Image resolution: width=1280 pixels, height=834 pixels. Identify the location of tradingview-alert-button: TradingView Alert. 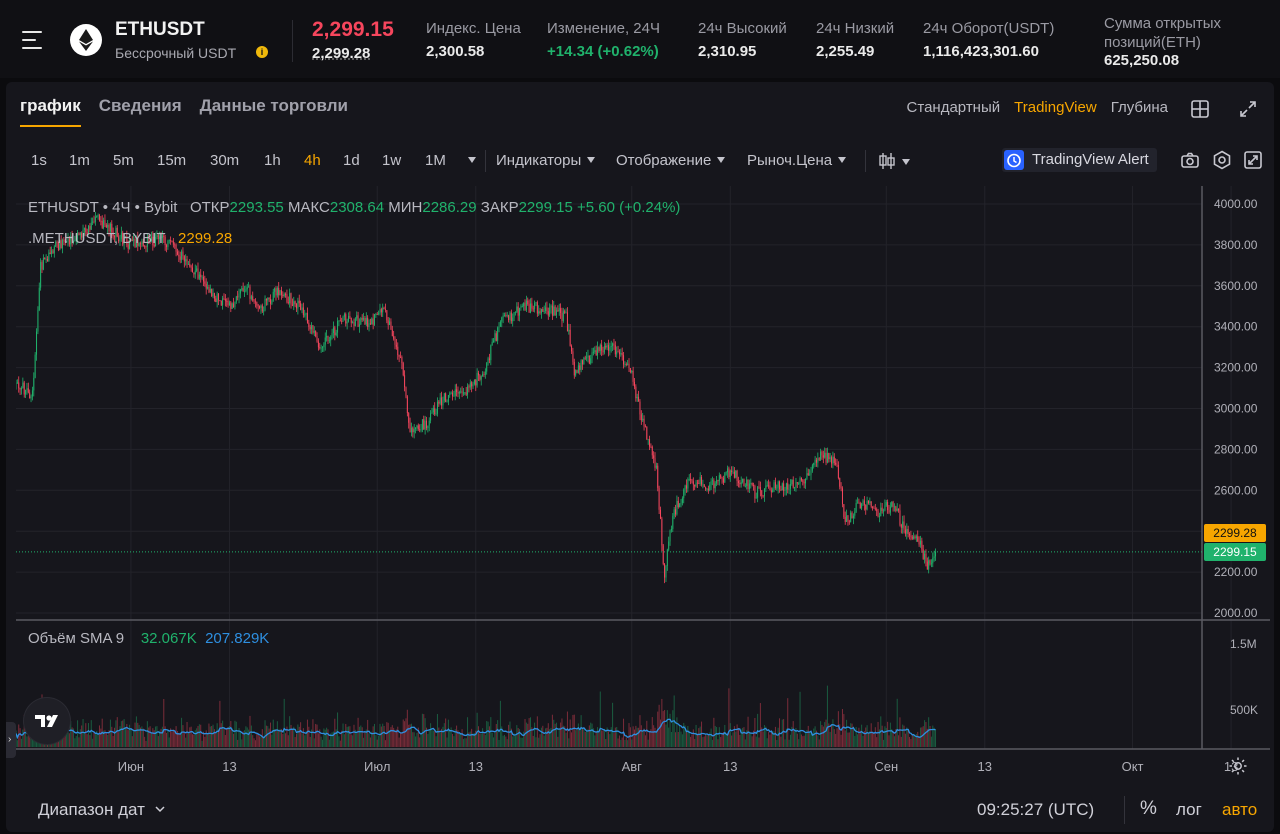
(1079, 160).